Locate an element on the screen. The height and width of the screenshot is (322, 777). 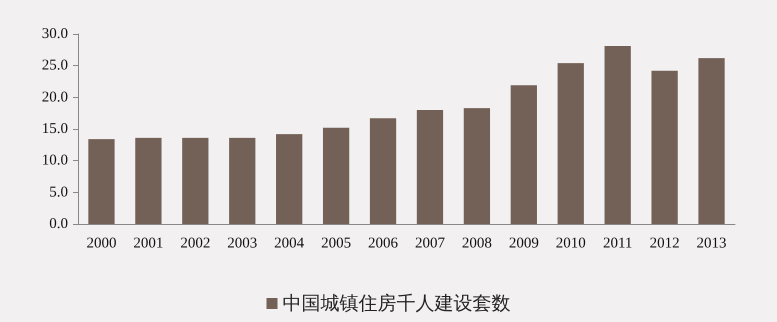
x-tick-label: 2004 is located at coordinates (289, 244).